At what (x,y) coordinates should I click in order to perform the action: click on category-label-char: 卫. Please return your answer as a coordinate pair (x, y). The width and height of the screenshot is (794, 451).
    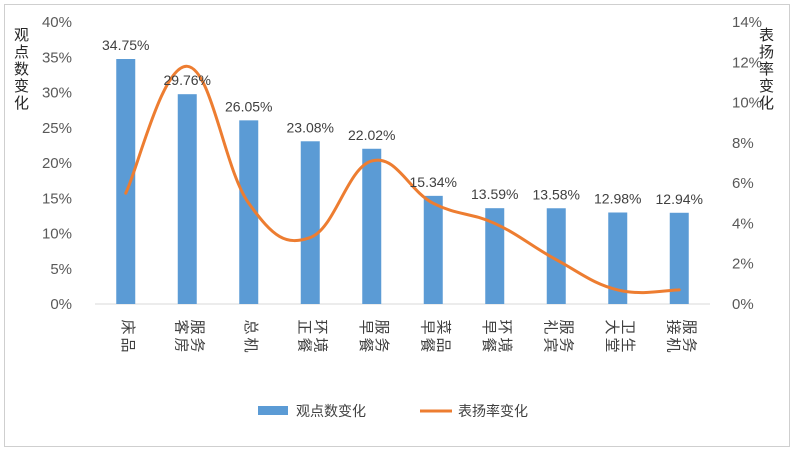
    Looking at the image, I should click on (628, 326).